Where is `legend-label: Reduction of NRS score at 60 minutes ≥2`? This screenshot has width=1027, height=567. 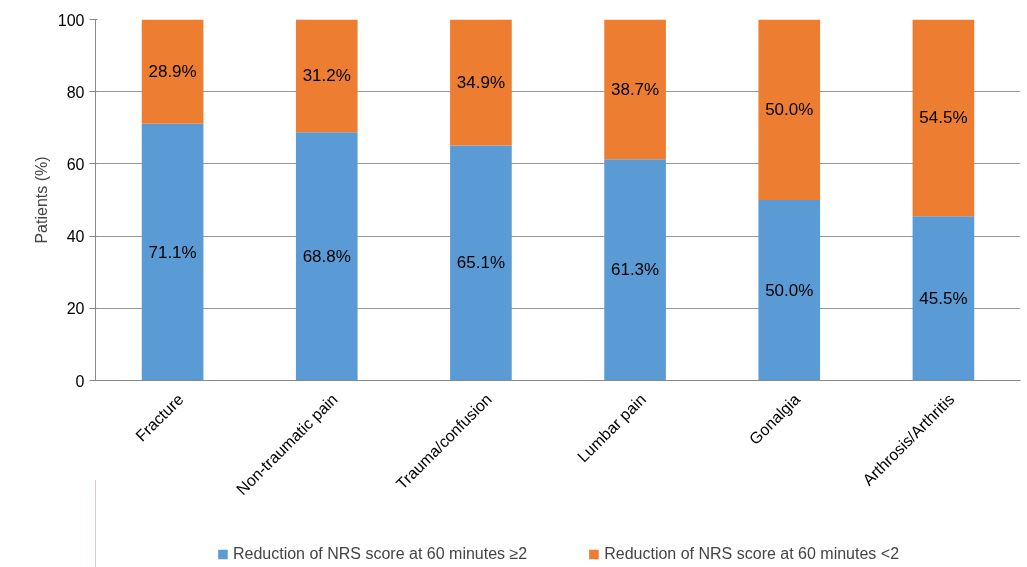
legend-label: Reduction of NRS score at 60 minutes ≥2 is located at coordinates (380, 554).